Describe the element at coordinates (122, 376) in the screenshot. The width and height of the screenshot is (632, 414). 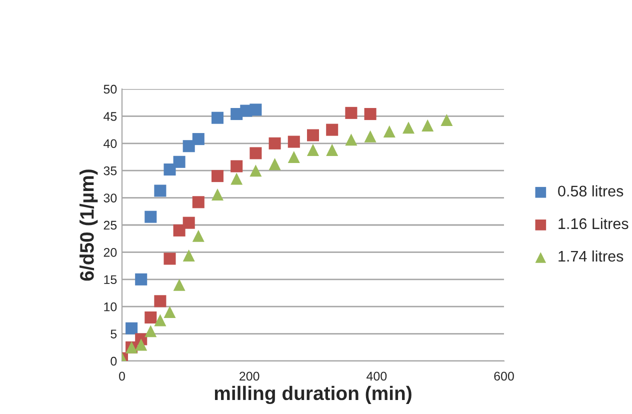
I see `x-tick-label: 0` at that location.